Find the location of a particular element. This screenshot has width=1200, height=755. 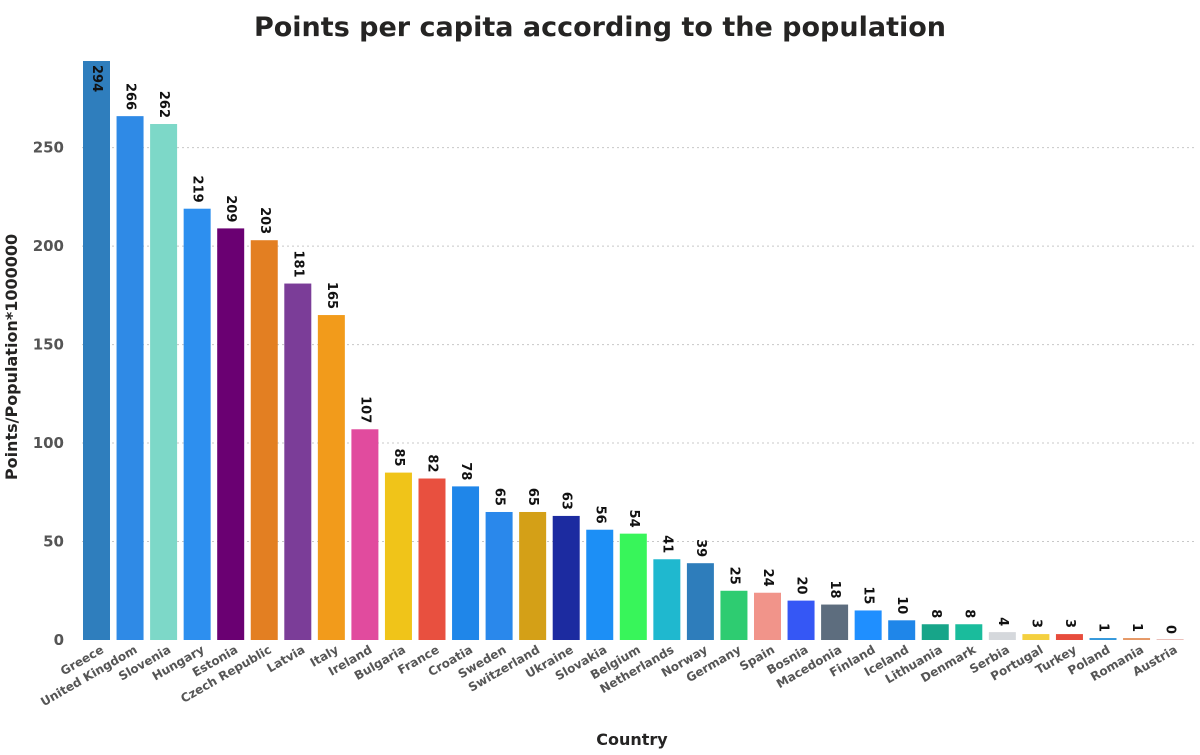

data-label: 39 is located at coordinates (700, 548).